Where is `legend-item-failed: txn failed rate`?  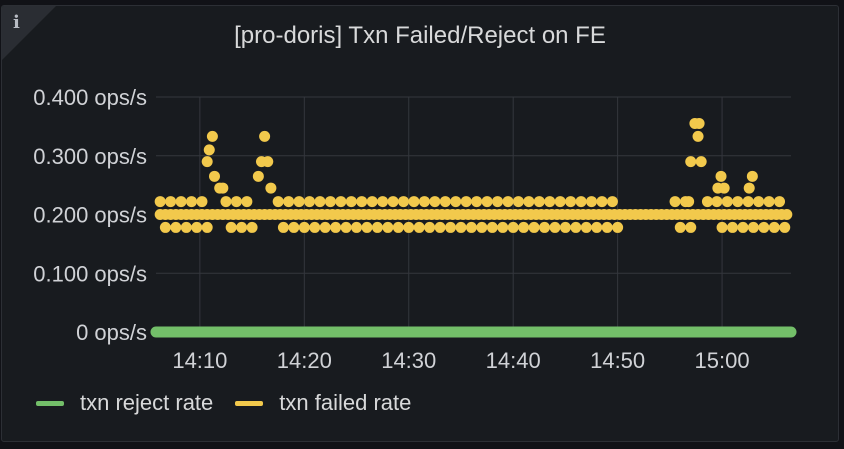
legend-item-failed: txn failed rate is located at coordinates (323, 403).